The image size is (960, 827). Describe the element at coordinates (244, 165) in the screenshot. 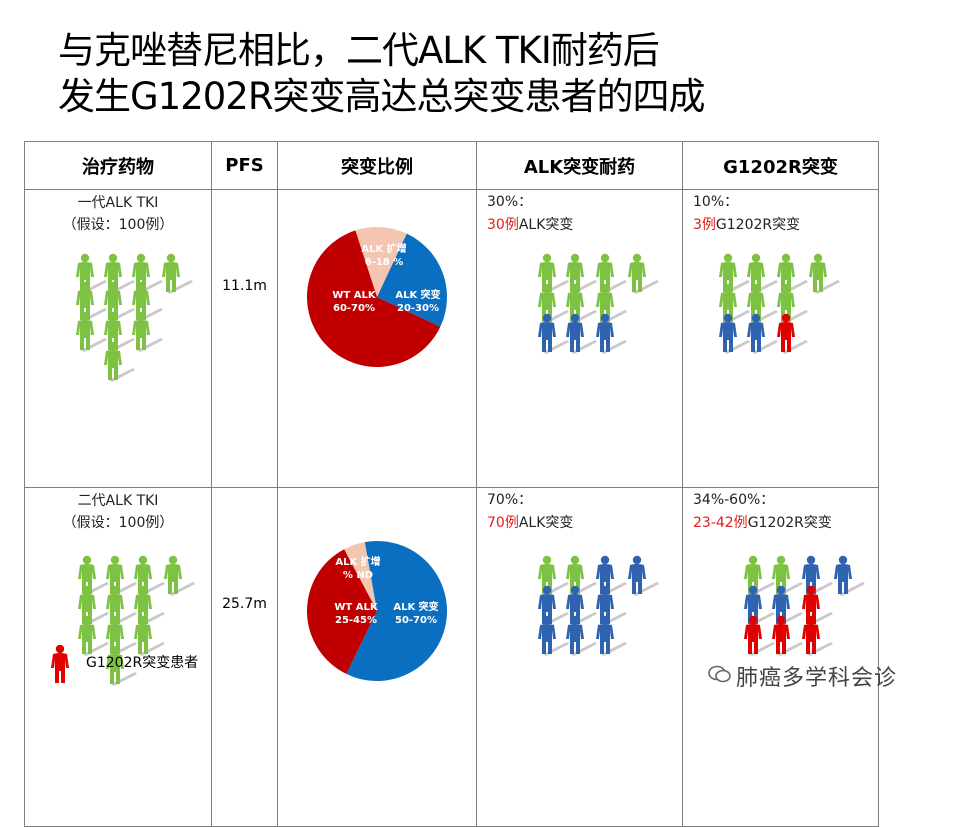

I see `header-pfs: PFS` at that location.